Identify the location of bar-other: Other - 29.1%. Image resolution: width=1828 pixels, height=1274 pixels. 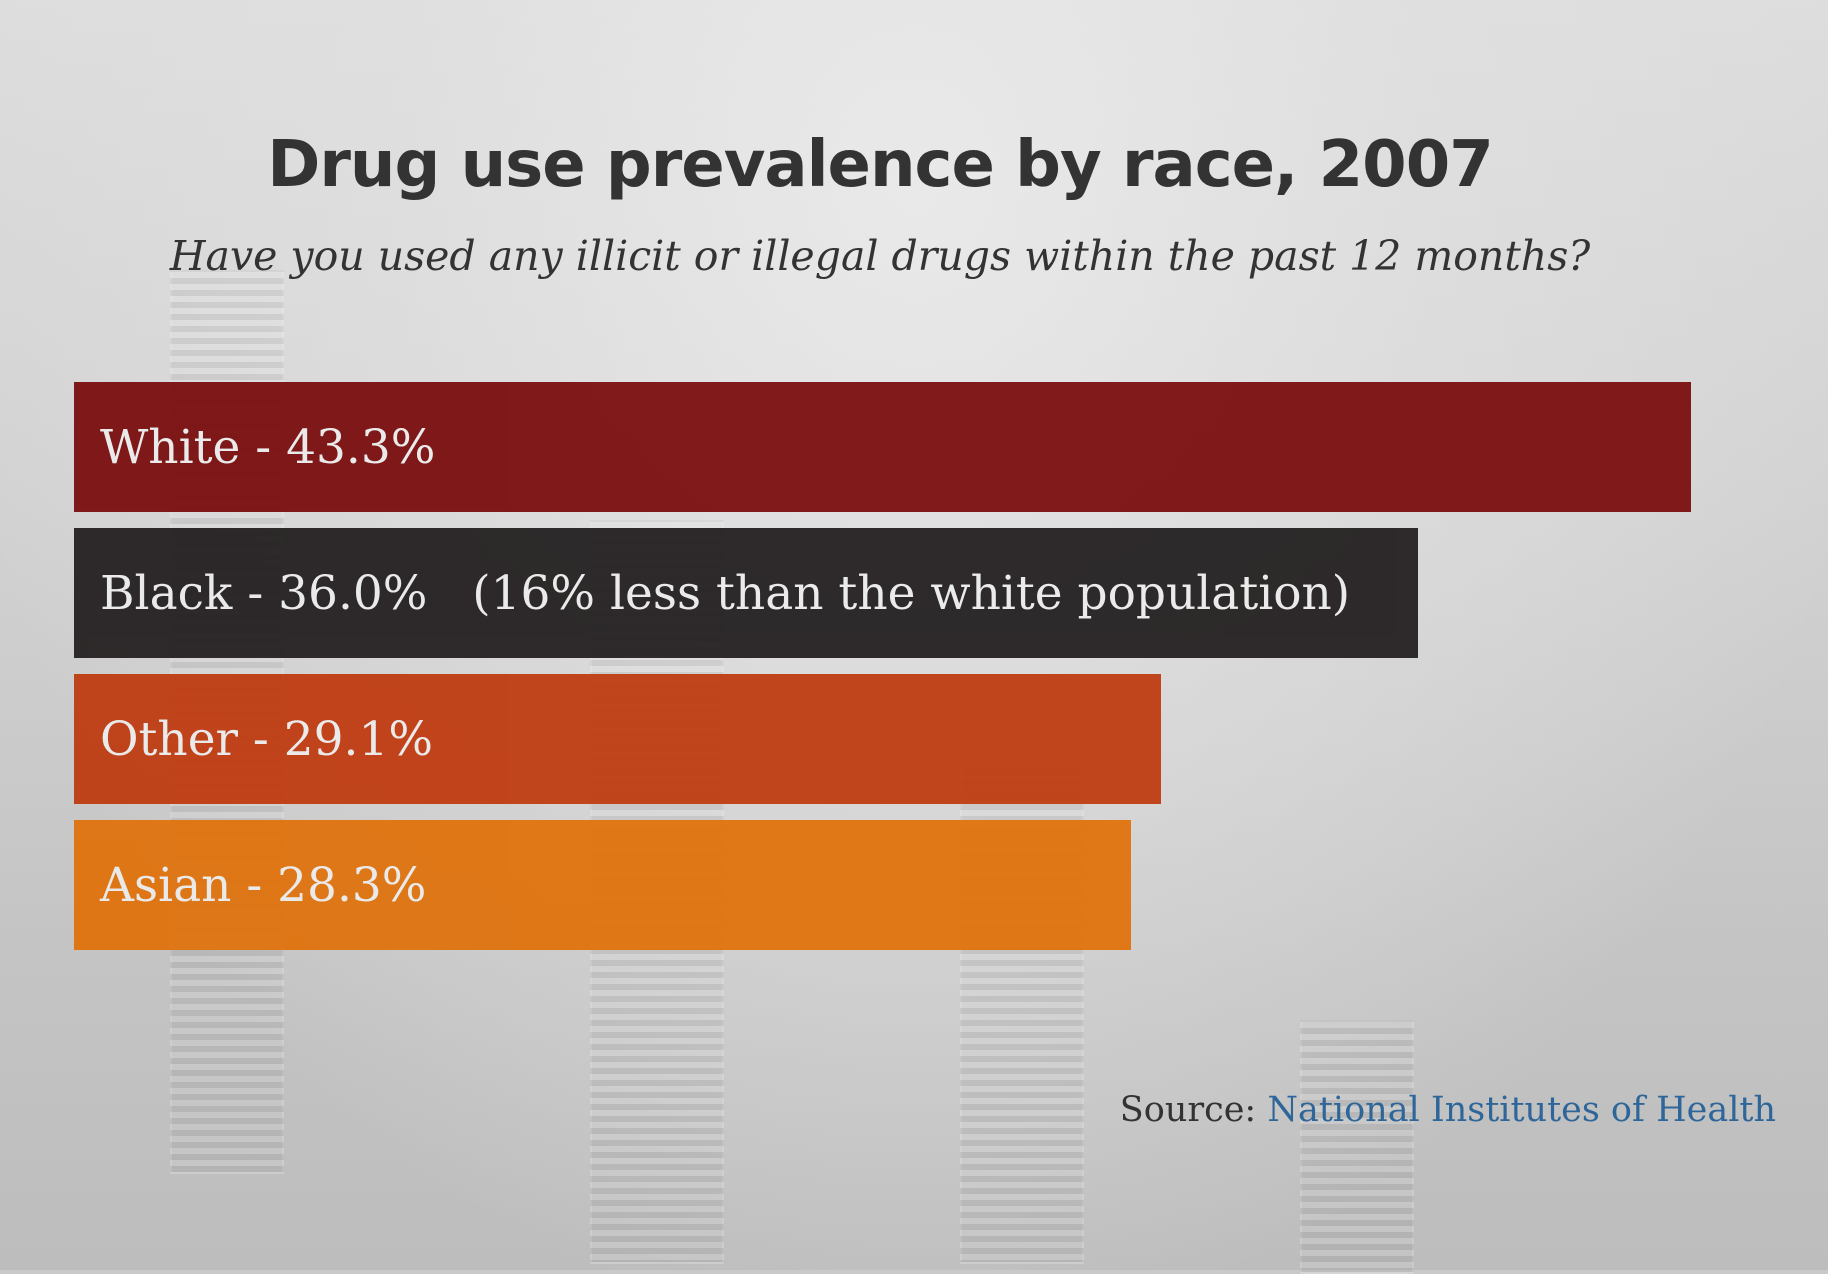
(617, 739).